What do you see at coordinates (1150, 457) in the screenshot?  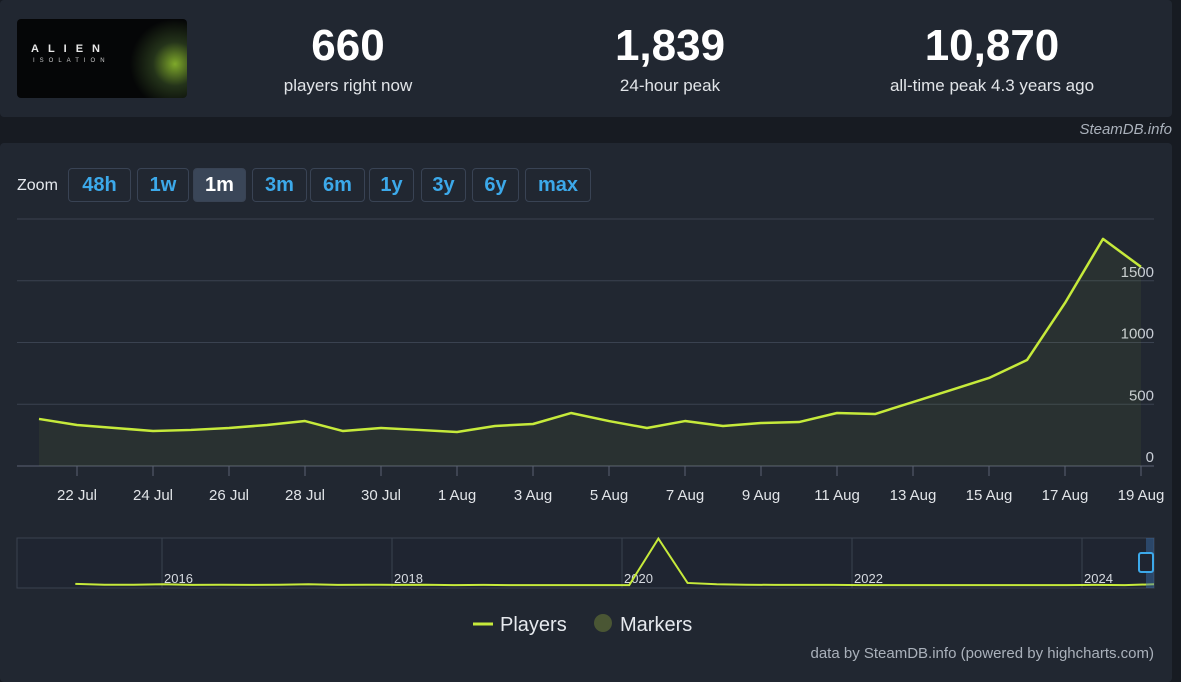 I see `y-tick-label: 0` at bounding box center [1150, 457].